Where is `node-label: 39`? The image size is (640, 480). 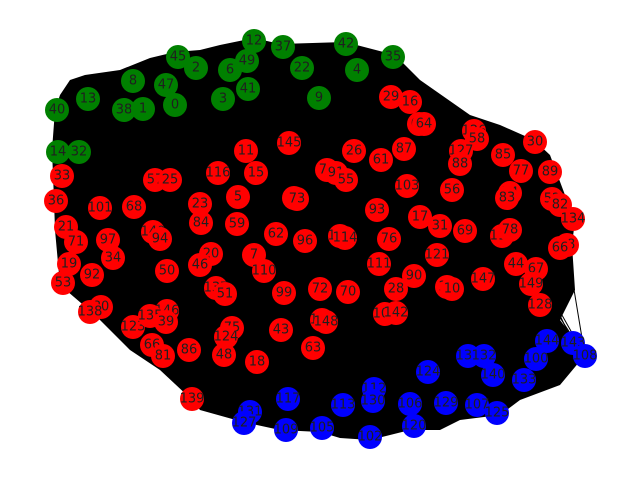
node-label: 39 is located at coordinates (166, 322).